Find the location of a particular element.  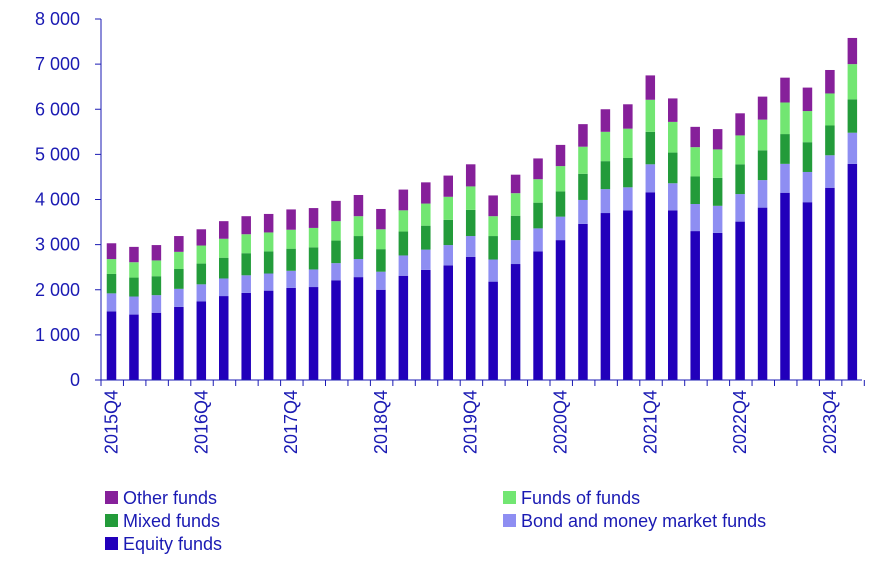

legend-swatch-bond-and-money-market-funds is located at coordinates (509, 520).